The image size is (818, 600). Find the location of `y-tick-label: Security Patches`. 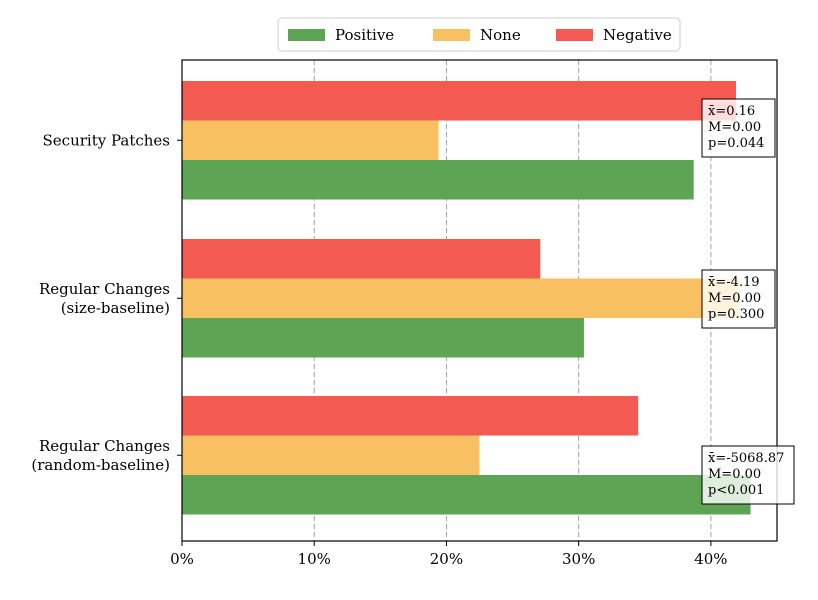

y-tick-label: Security Patches is located at coordinates (106, 140).